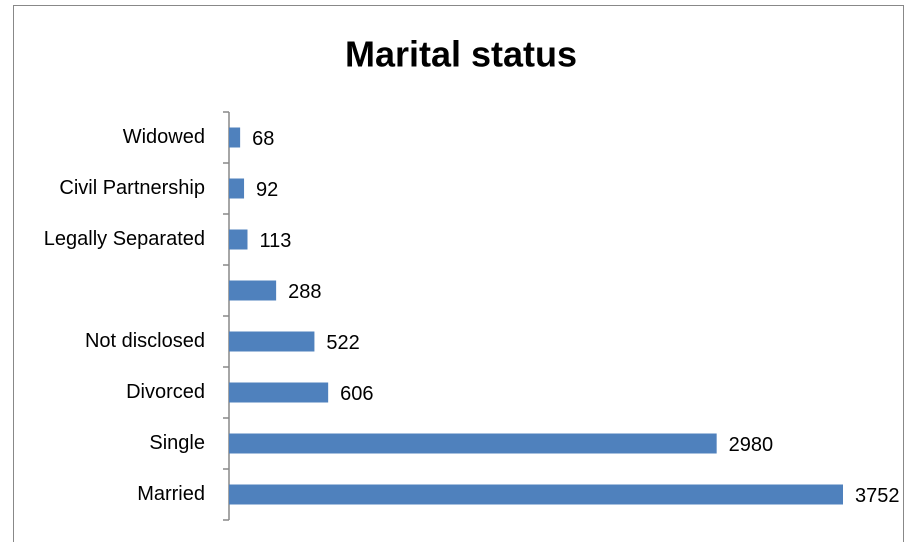 The image size is (905, 542). I want to click on data-label: 68, so click(263, 139).